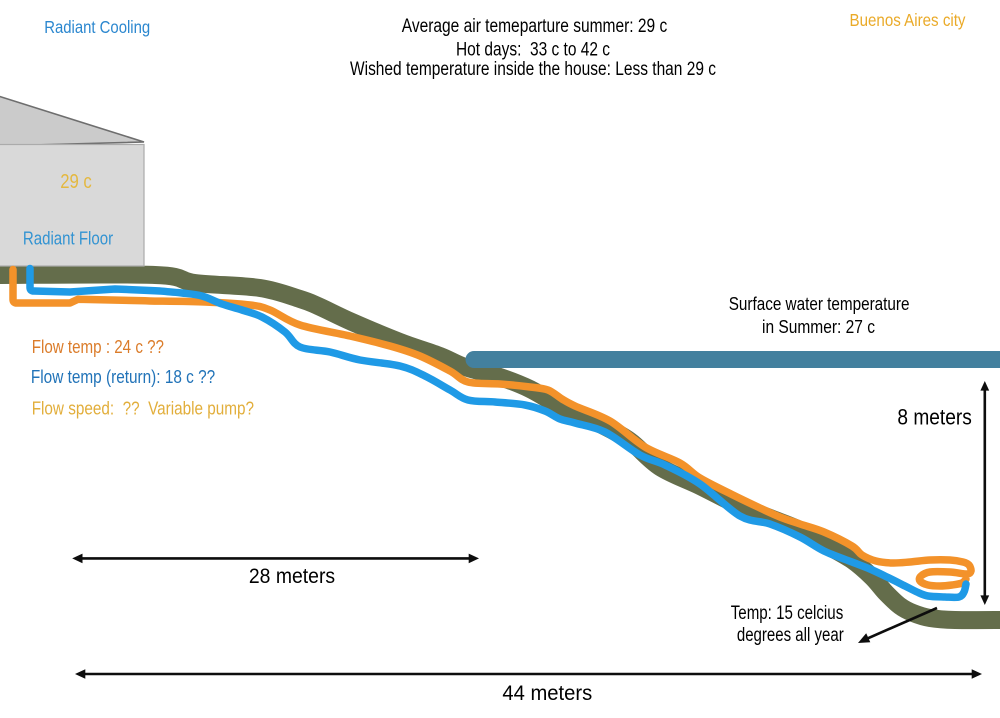 Image resolution: width=1000 pixels, height=718 pixels. What do you see at coordinates (818, 326) in the screenshot?
I see `svg-text: in Summer: 27 c` at bounding box center [818, 326].